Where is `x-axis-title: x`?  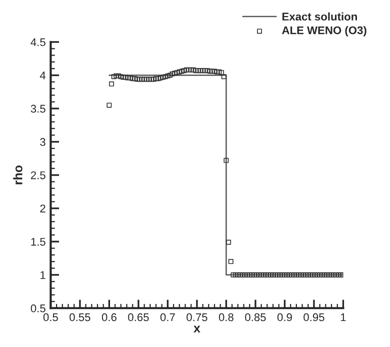 x-axis-title: x is located at coordinates (197, 329).